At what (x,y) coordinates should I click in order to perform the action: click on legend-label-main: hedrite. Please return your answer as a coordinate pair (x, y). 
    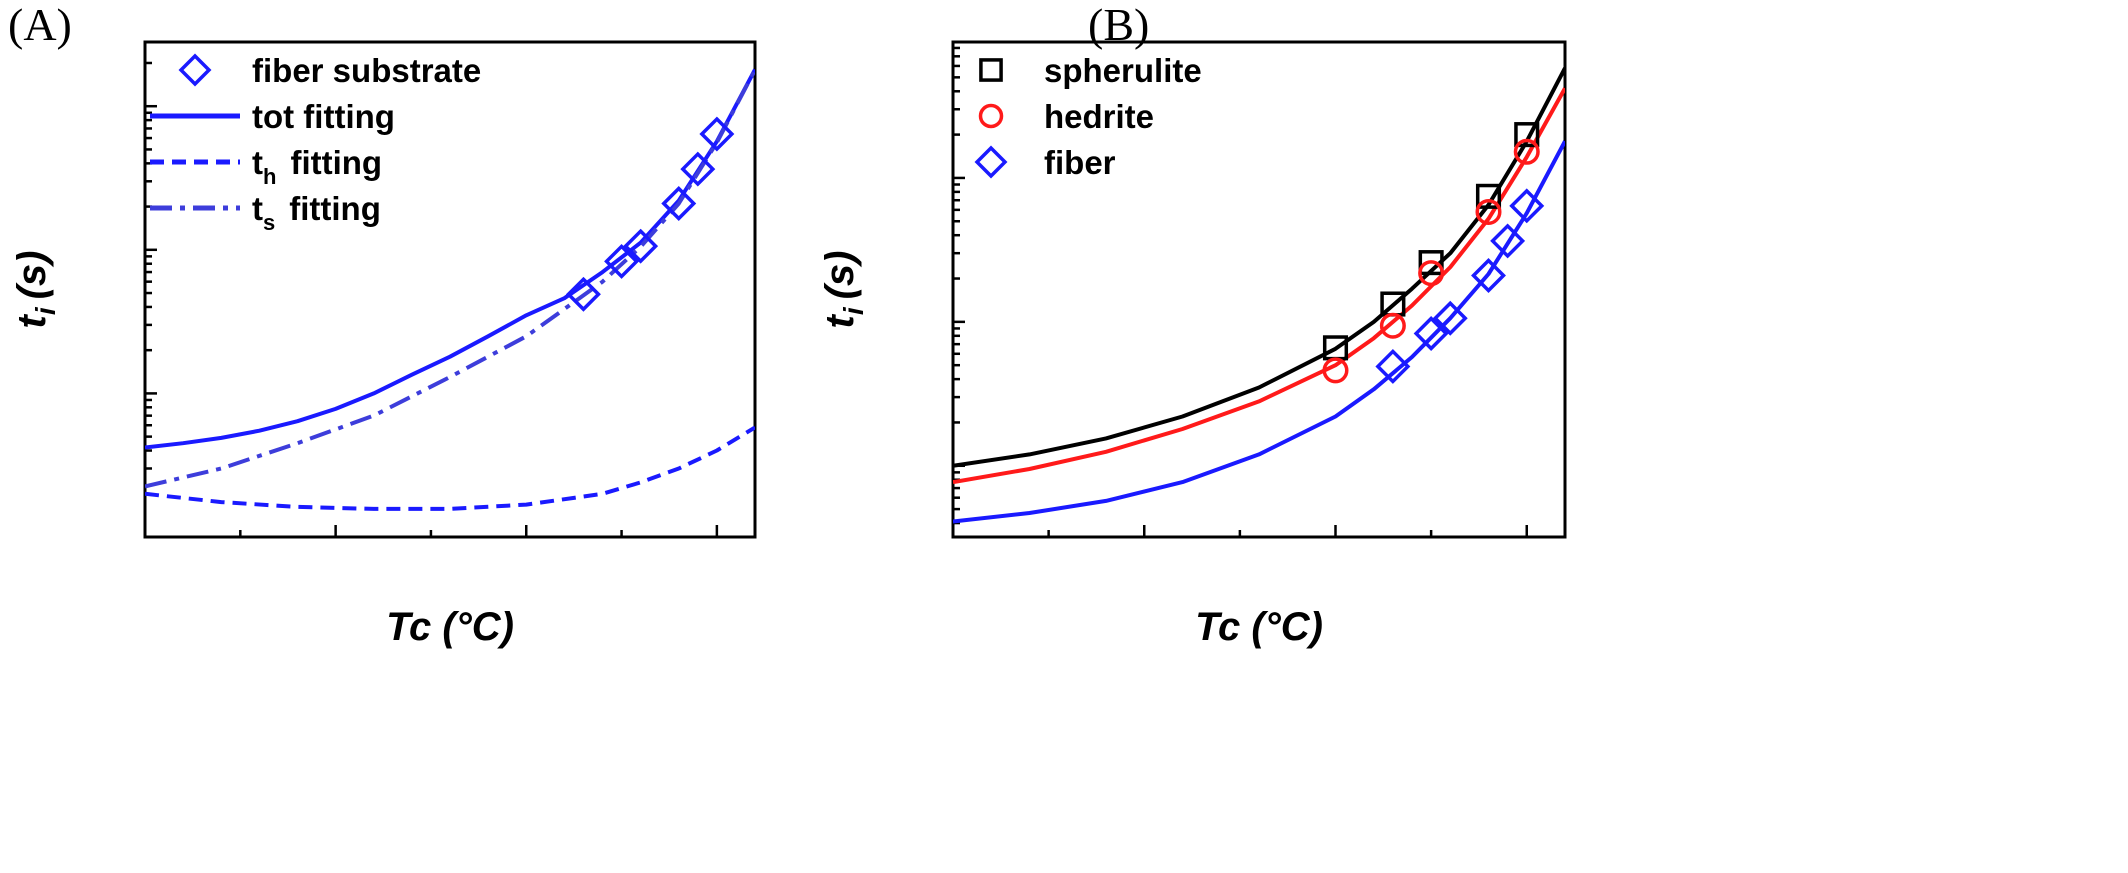
    Looking at the image, I should click on (1099, 116).